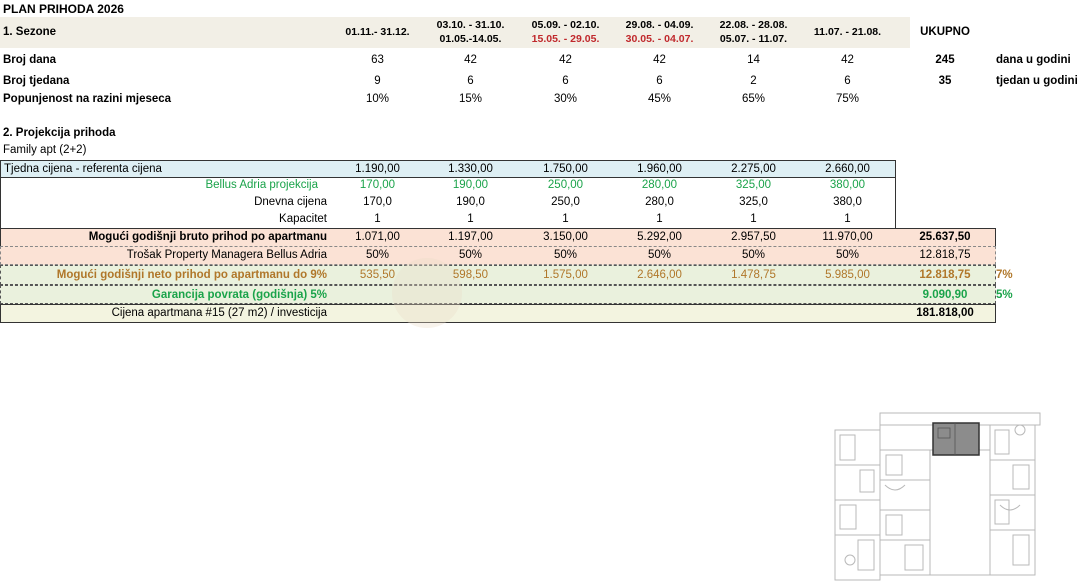 This screenshot has height=582, width=1082. Describe the element at coordinates (753, 81) in the screenshot. I see `cell: 2` at that location.